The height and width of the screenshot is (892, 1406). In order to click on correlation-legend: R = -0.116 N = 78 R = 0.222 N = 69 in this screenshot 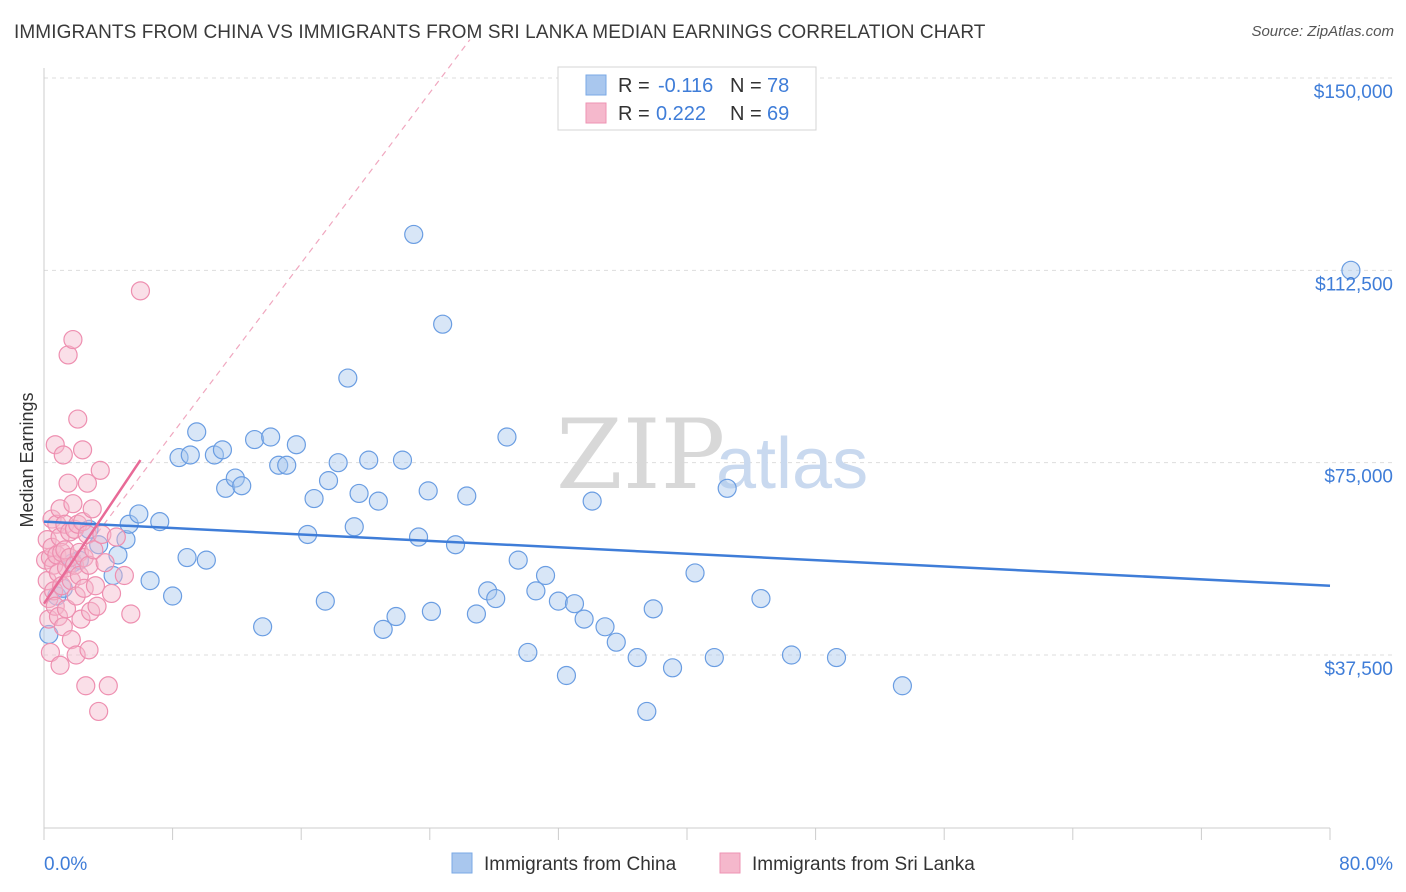, I will do `click(687, 98)`.